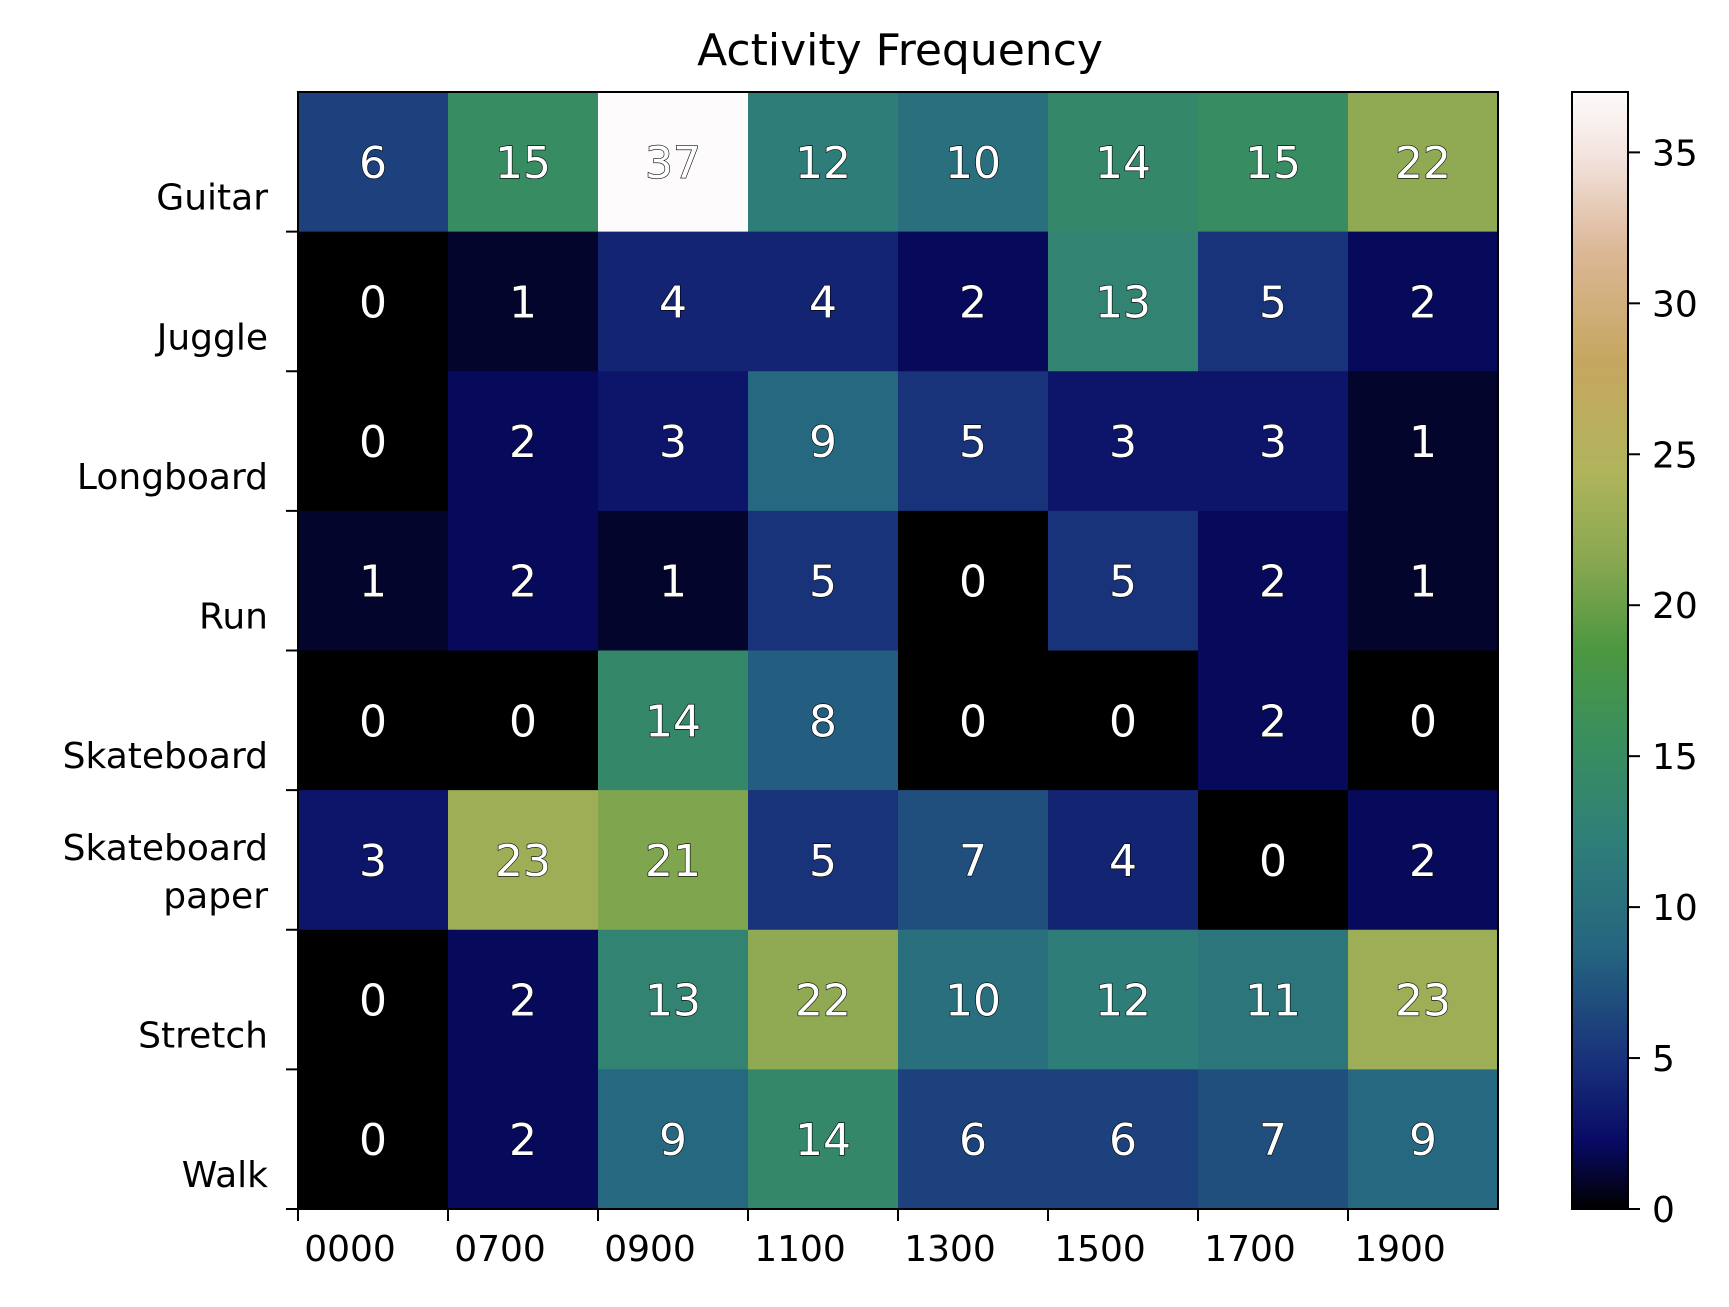 This screenshot has width=1729, height=1307. I want to click on colorbar-tick-label: 0, so click(1663, 1210).